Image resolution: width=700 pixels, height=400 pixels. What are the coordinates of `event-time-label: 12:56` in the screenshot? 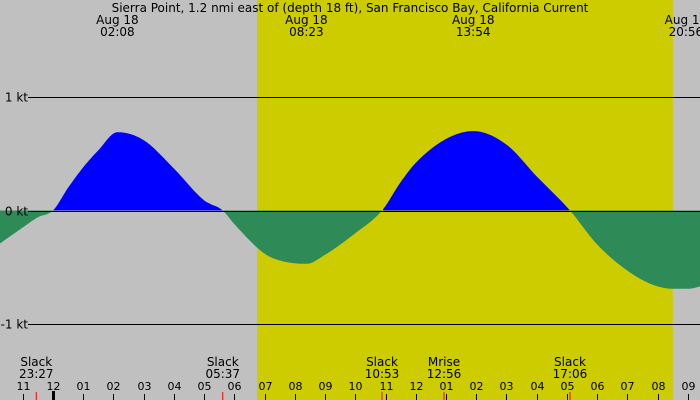 It's located at (444, 374).